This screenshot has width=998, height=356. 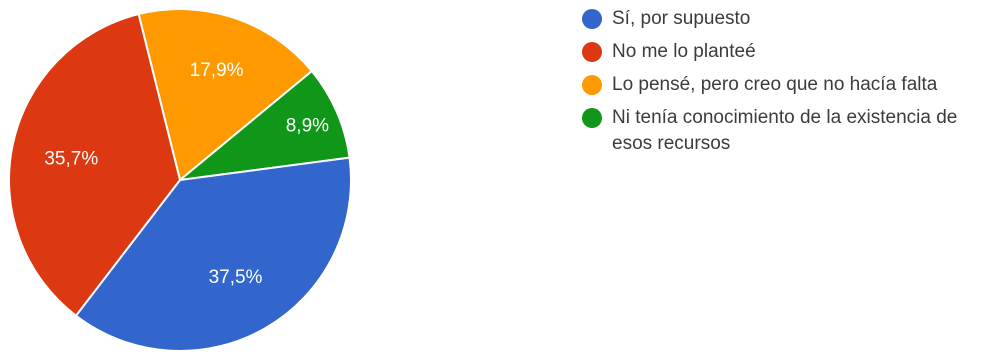 What do you see at coordinates (788, 52) in the screenshot?
I see `legend-item: No me lo planteé` at bounding box center [788, 52].